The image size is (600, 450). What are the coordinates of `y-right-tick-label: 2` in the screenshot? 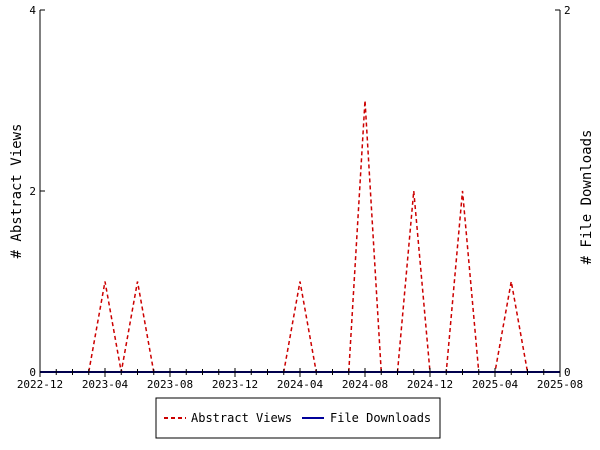 It's located at (567, 10).